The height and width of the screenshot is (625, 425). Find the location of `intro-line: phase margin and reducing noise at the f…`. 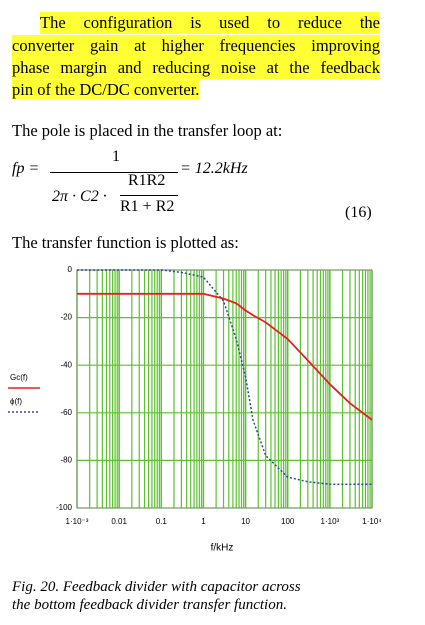

intro-line: phase margin and reducing noise at the f… is located at coordinates (196, 68).